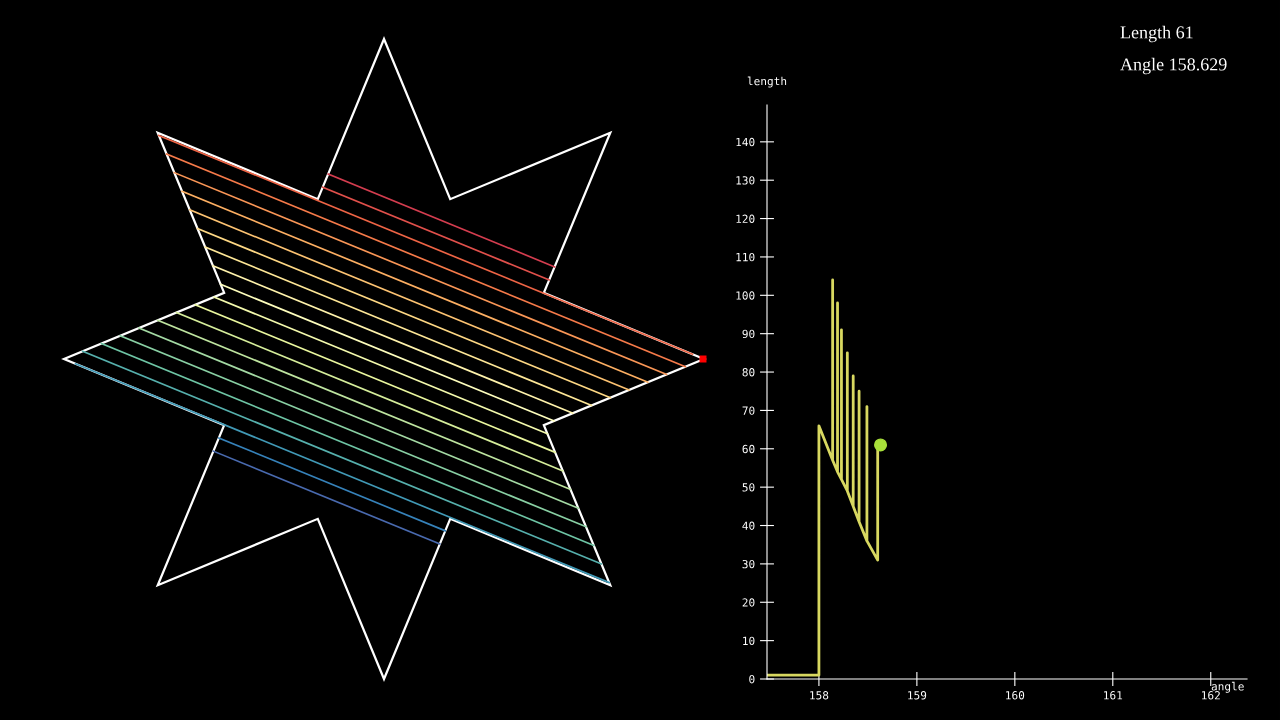 The height and width of the screenshot is (720, 1280). I want to click on y-tick-label: 0, so click(752, 679).